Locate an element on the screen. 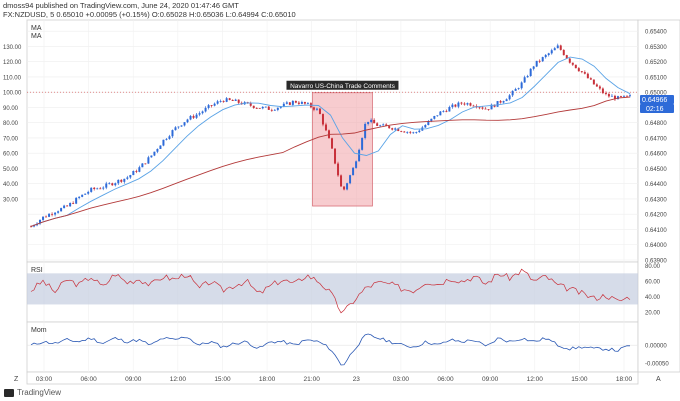 The height and width of the screenshot is (401, 680). time-axis is located at coordinates (332, 378).